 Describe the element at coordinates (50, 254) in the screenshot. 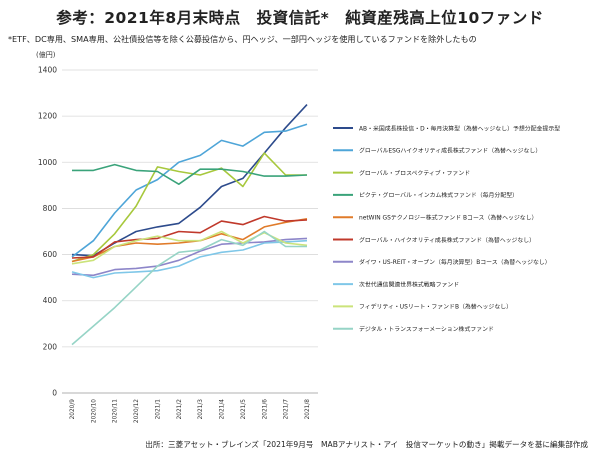

I see `y-tick-label: 600` at that location.